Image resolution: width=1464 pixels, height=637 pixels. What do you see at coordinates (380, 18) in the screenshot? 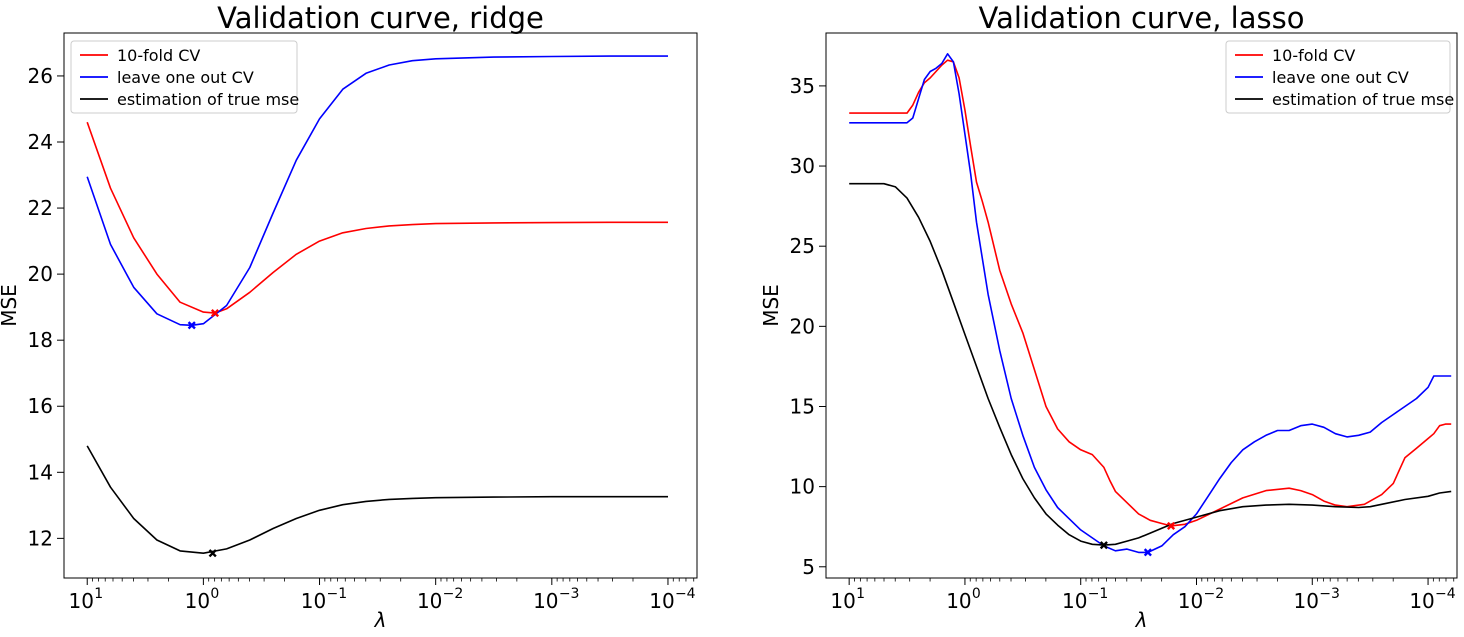
I see `chart-title: Validation curve, ridge` at bounding box center [380, 18].